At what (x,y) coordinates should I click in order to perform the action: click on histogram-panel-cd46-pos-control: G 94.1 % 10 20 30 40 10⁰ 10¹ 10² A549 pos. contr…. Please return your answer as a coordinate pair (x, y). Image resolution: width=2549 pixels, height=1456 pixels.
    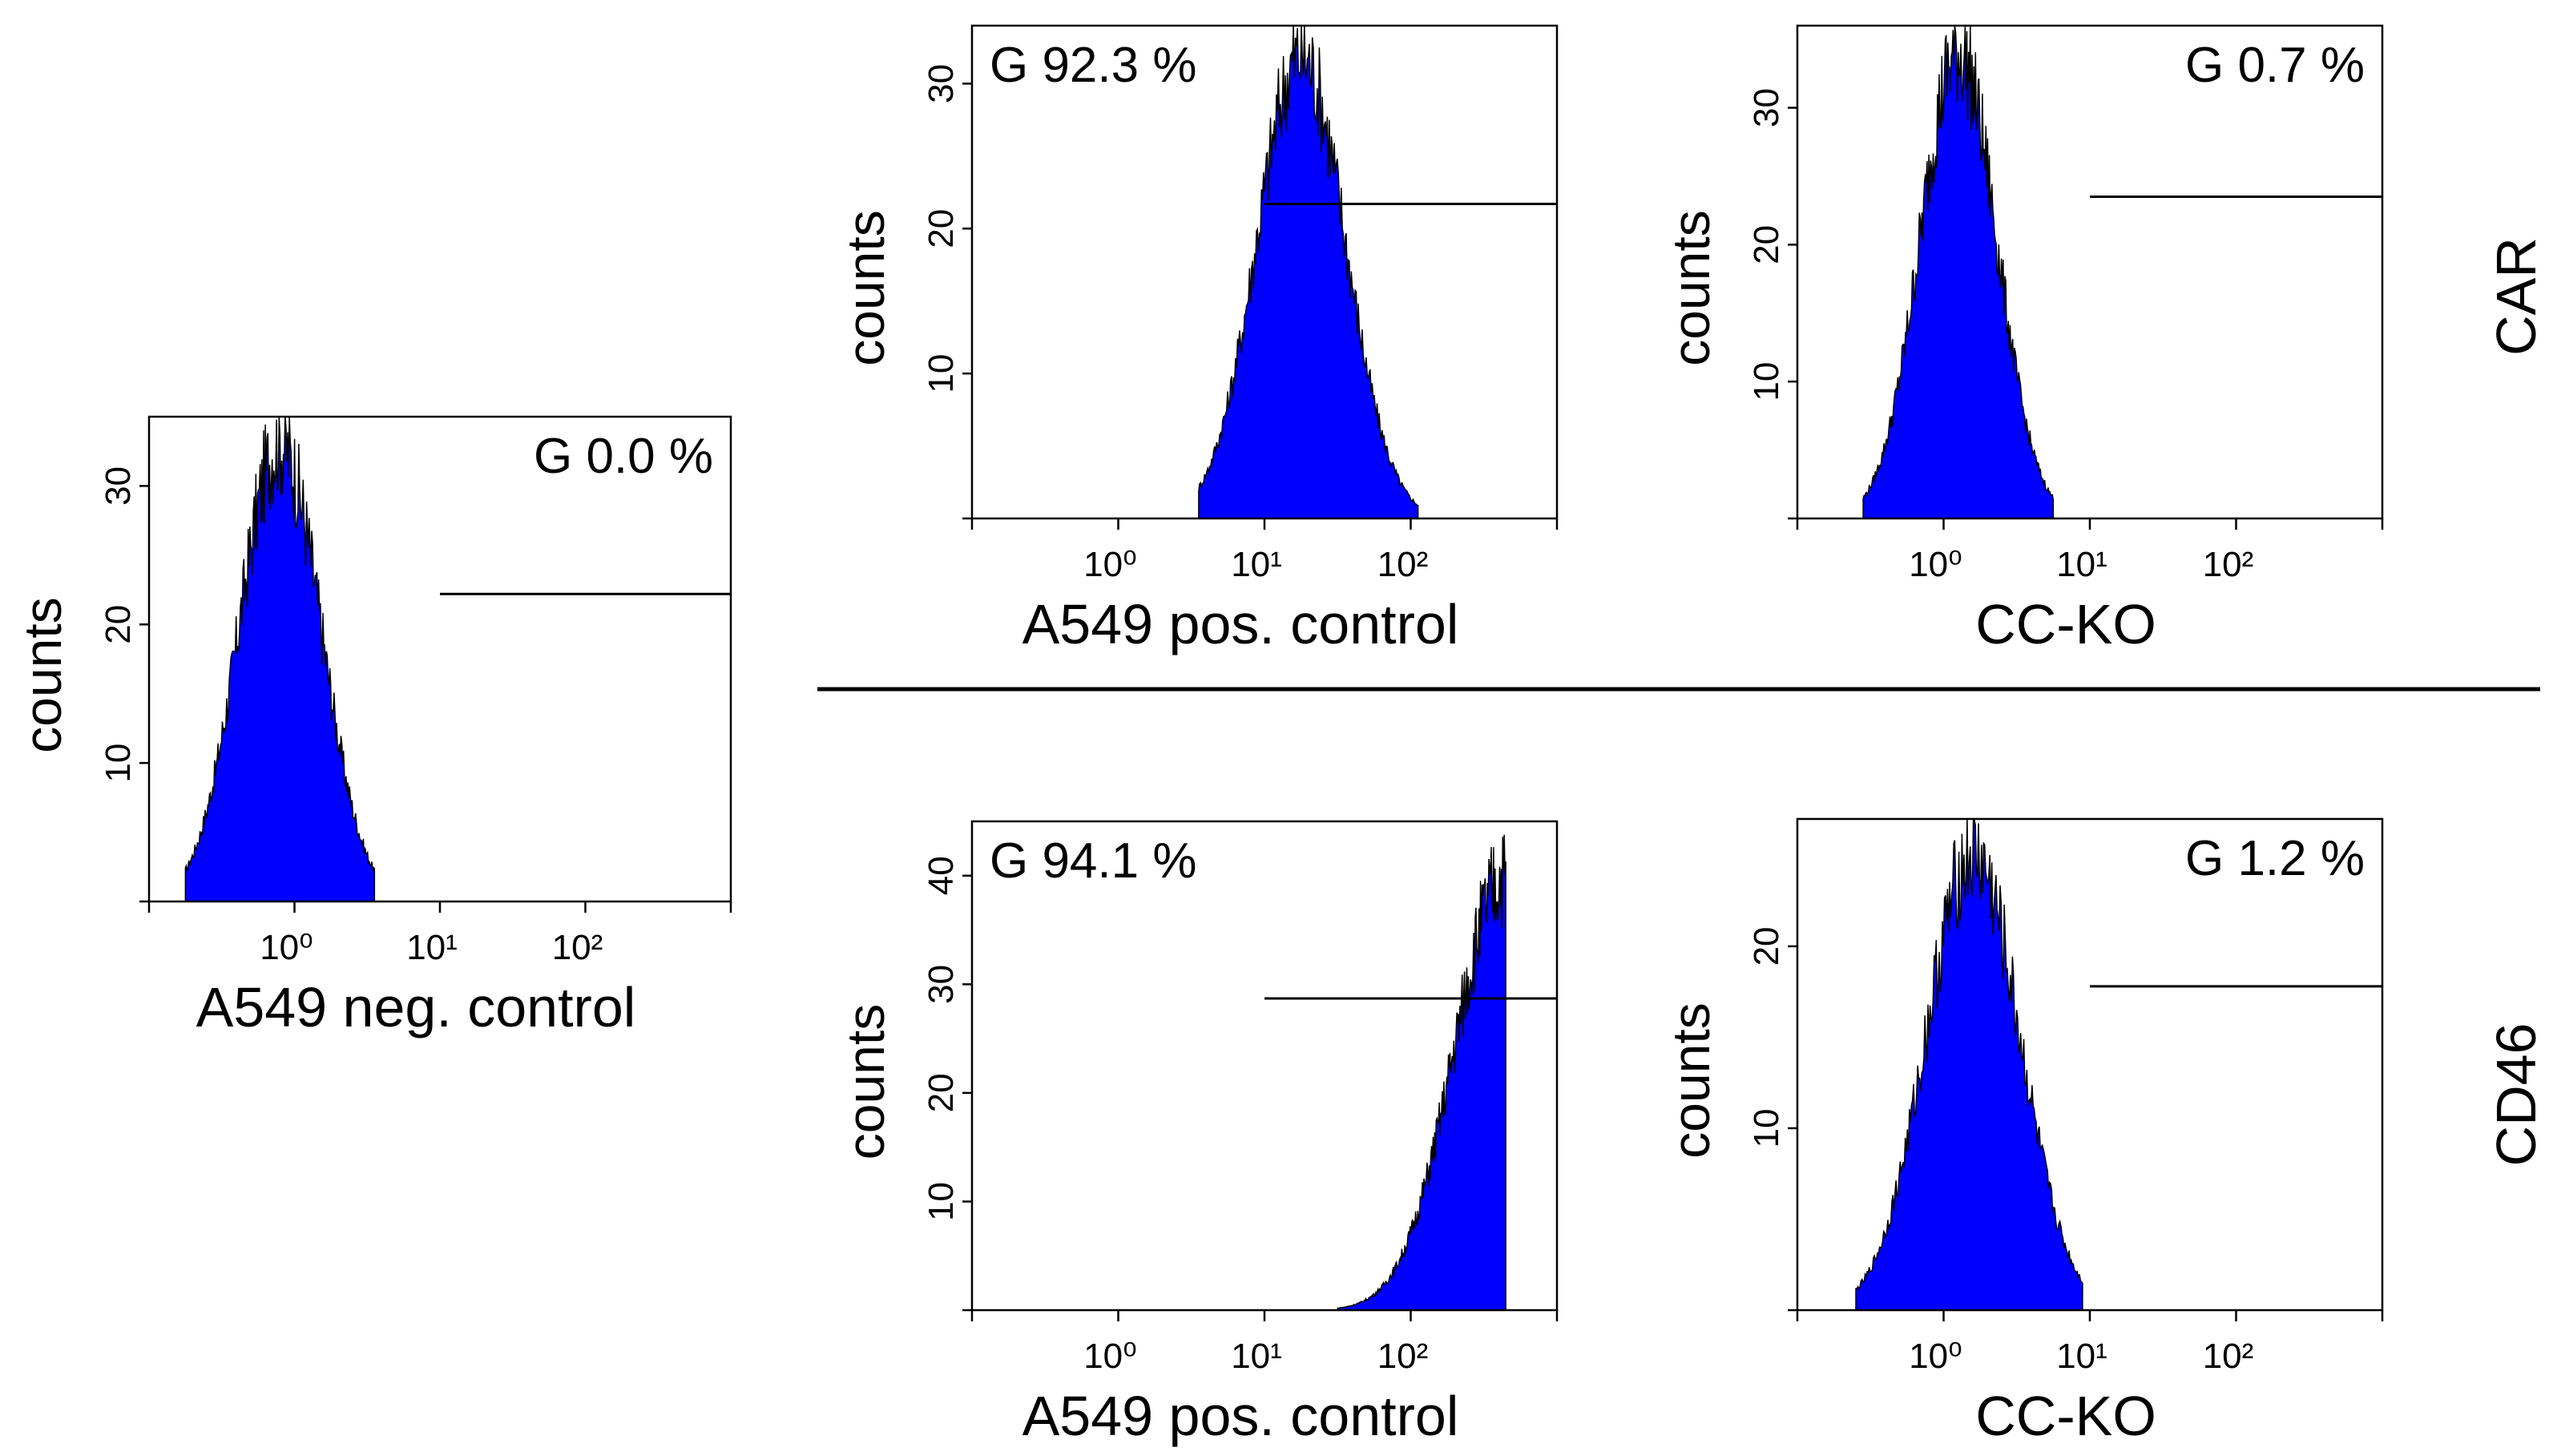
    Looking at the image, I should click on (1197, 1134).